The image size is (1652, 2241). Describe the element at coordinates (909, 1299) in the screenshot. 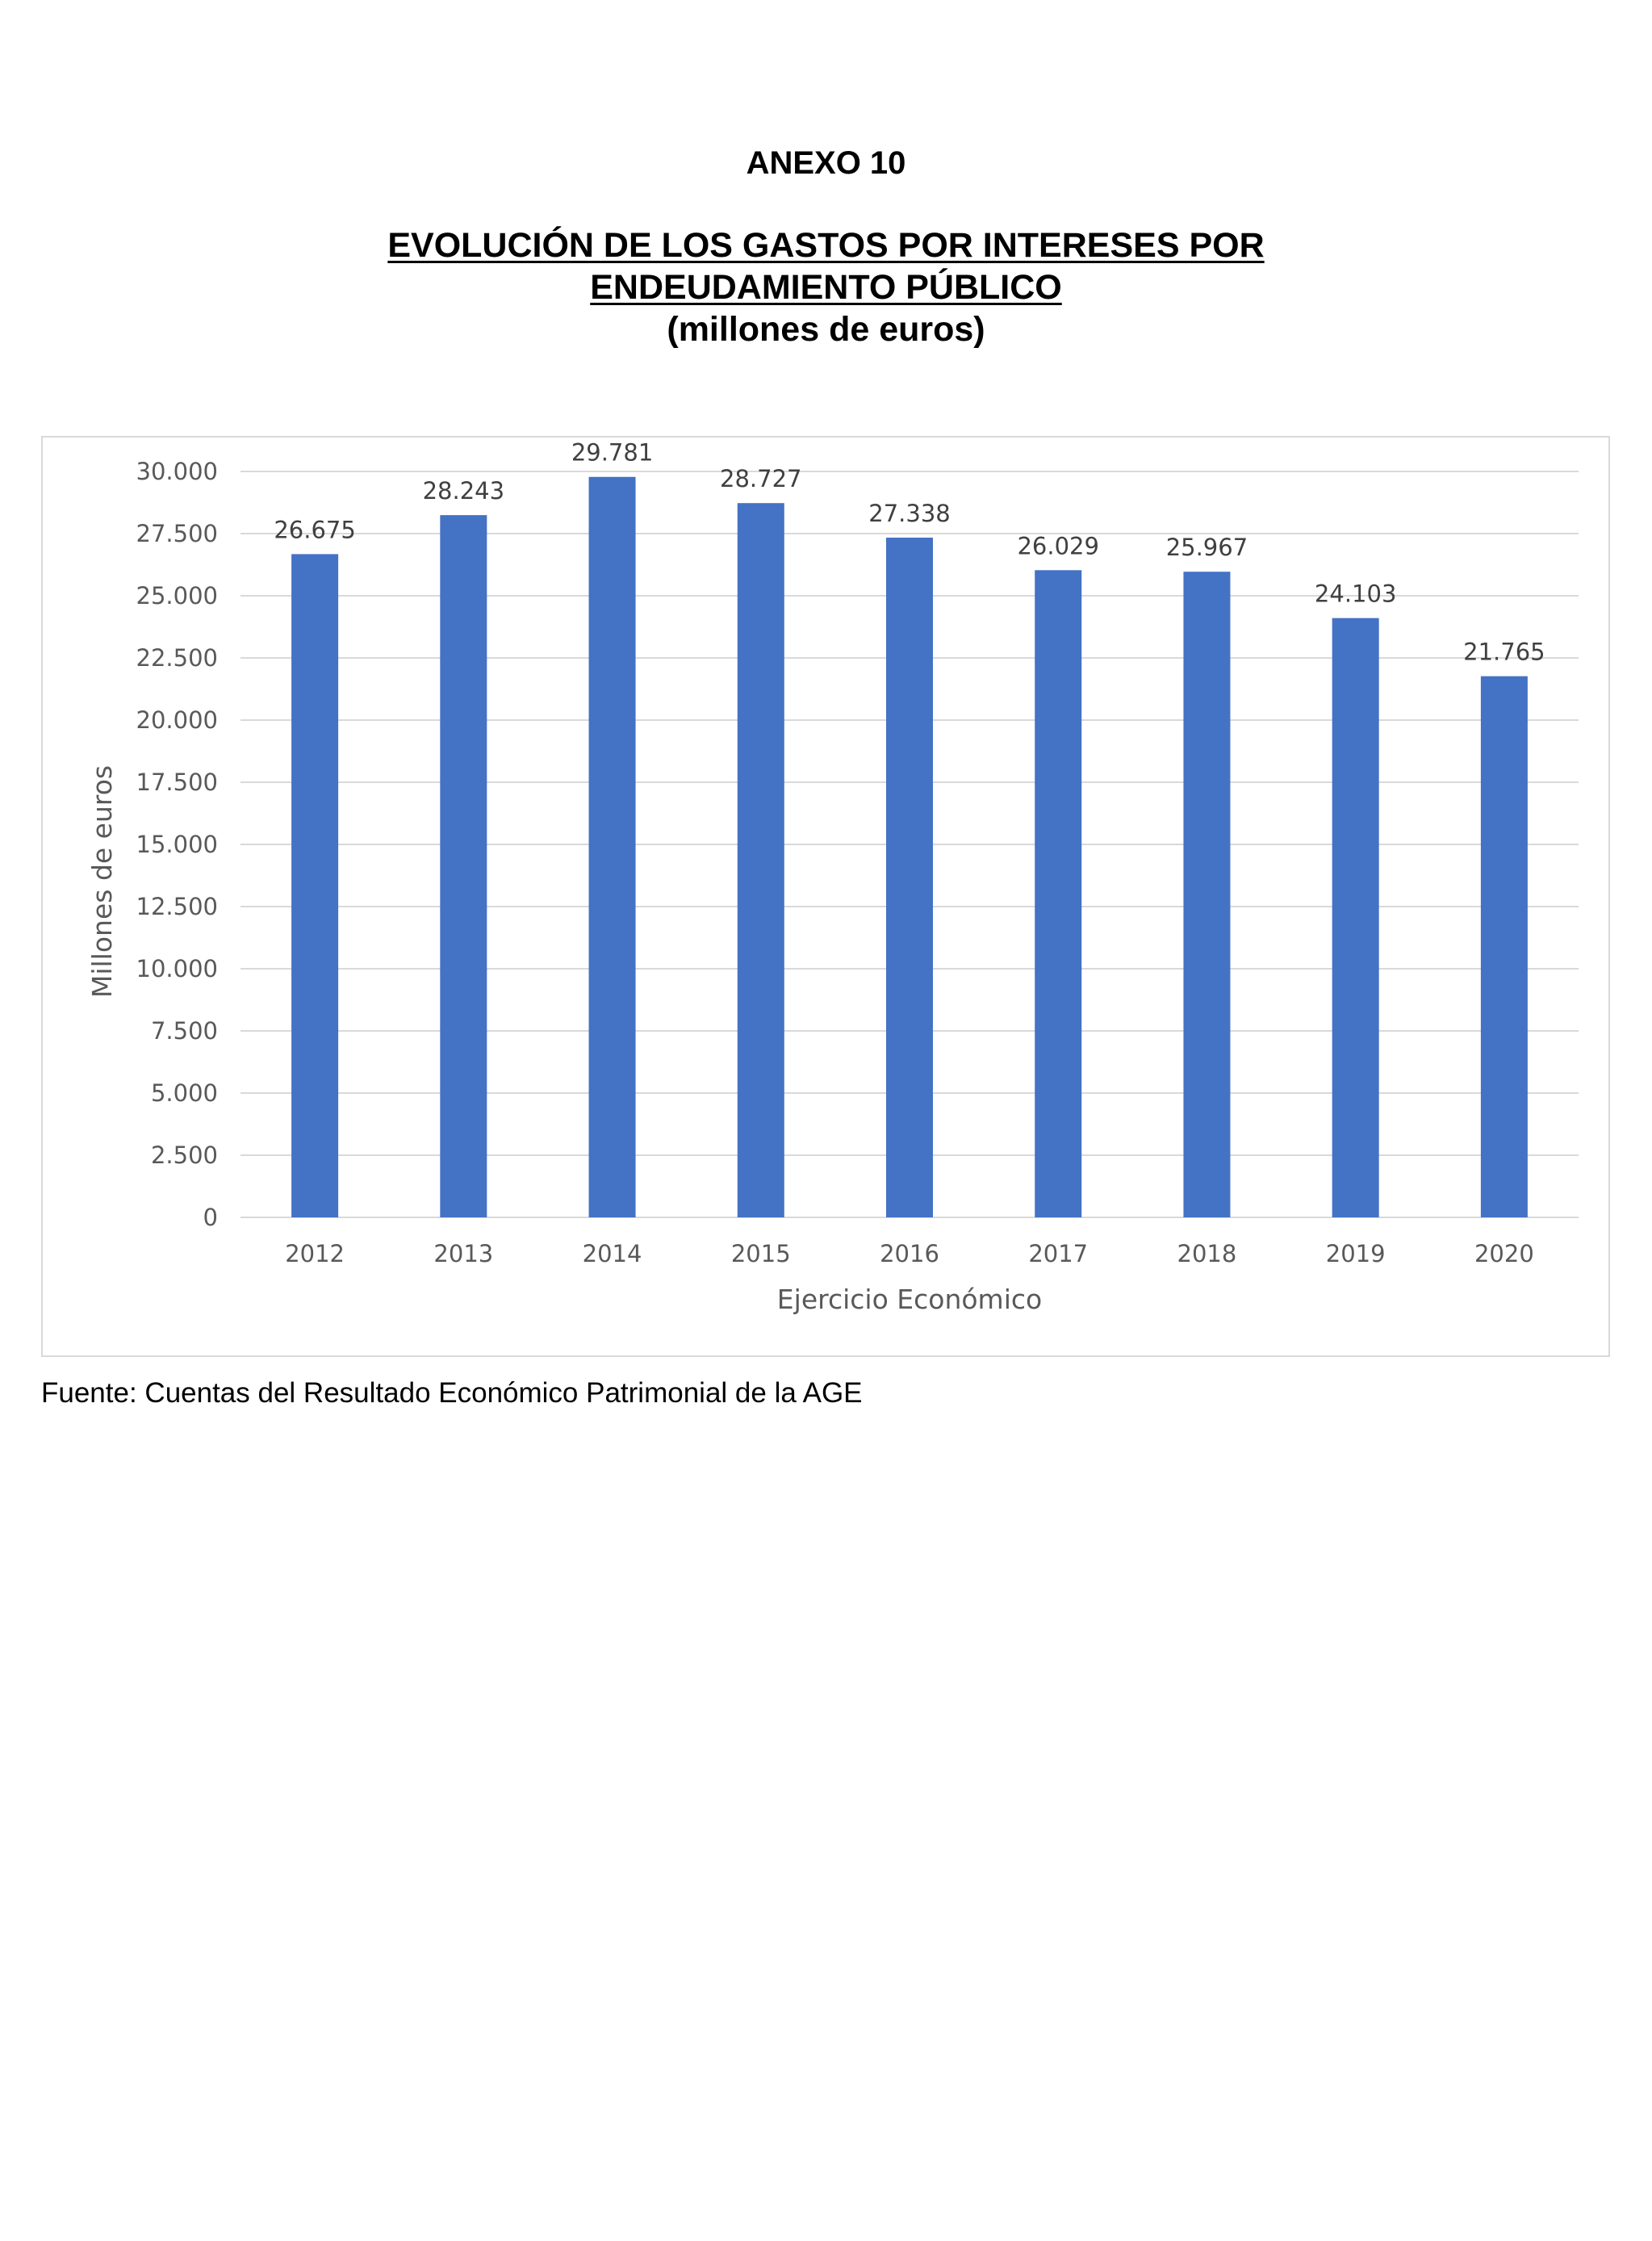

I see `x-axis-title: Ejercicio Económico` at that location.